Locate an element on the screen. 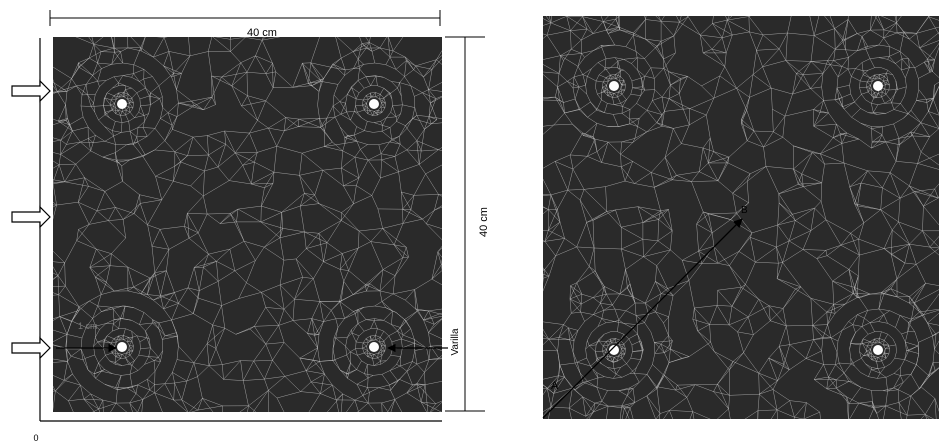 This screenshot has height=444, width=939. faint-label: 1 cm is located at coordinates (88, 326).